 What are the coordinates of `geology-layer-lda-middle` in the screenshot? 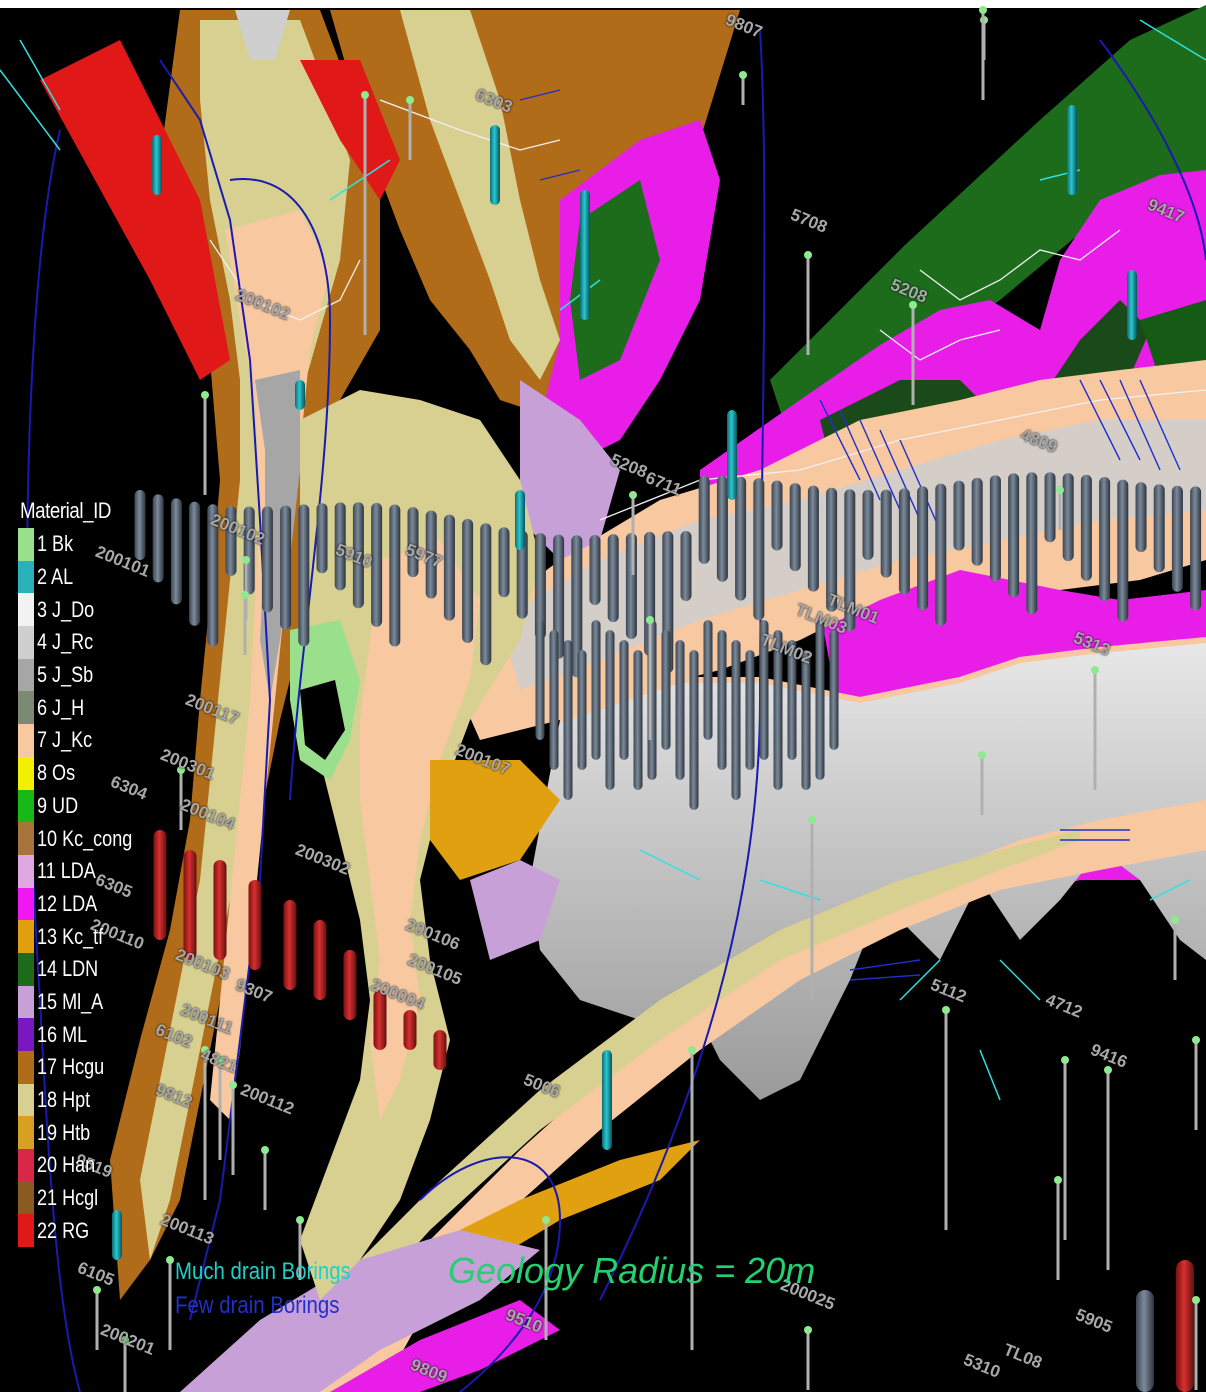 It's located at (1013, 640).